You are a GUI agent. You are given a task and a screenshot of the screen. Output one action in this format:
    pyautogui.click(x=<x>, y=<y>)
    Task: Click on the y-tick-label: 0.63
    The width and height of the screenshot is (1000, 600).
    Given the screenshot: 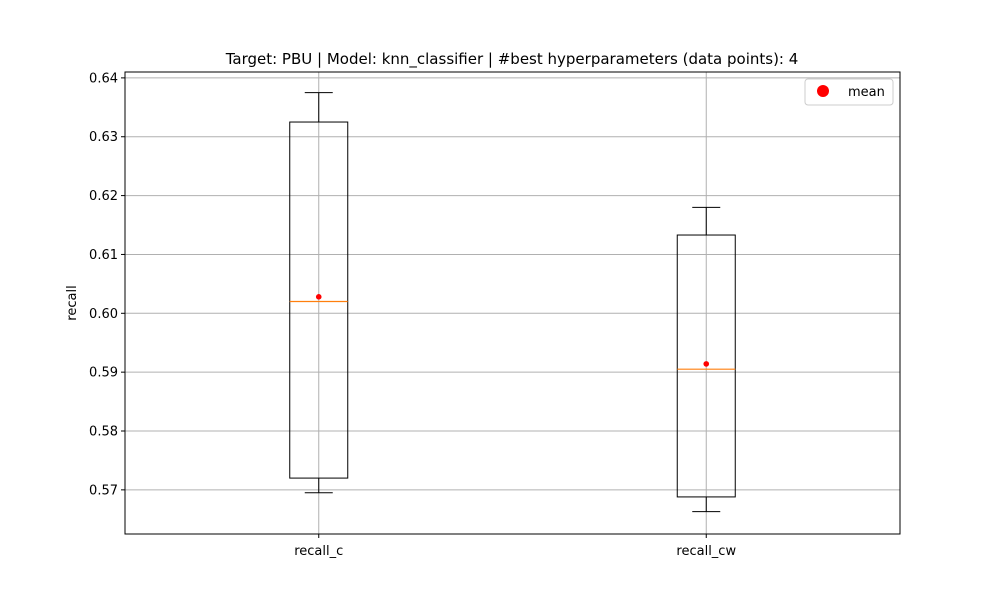 What is the action you would take?
    pyautogui.click(x=103, y=137)
    